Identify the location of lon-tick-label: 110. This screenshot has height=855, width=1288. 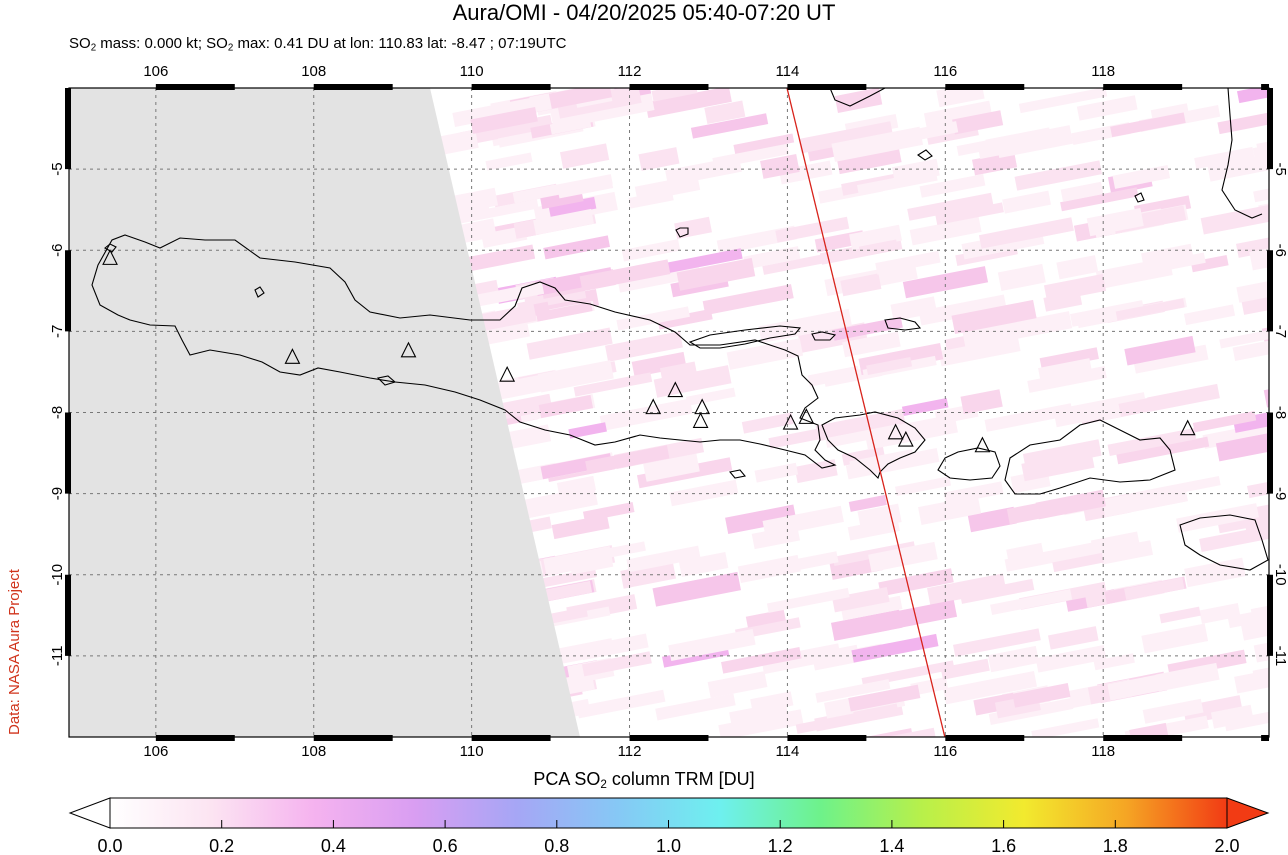
(472, 71).